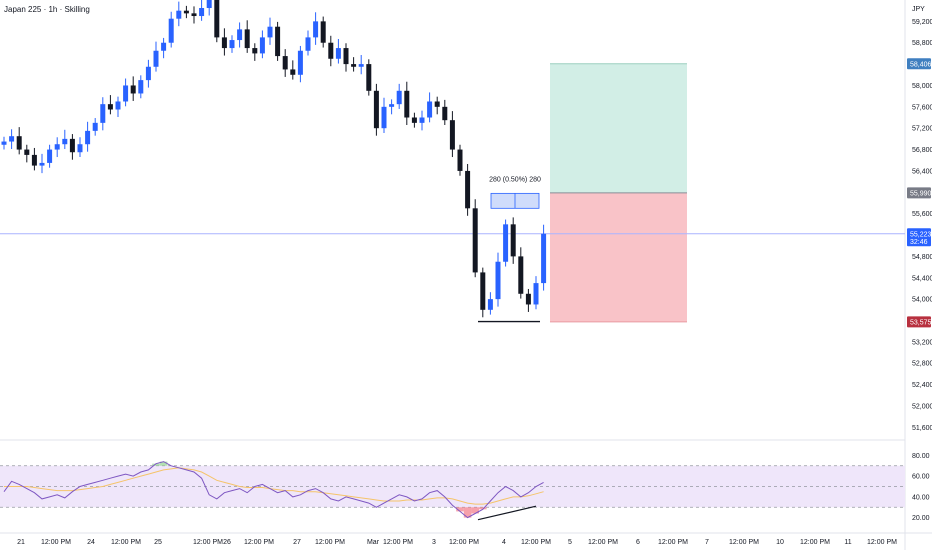  Describe the element at coordinates (921, 234) in the screenshot. I see `current-price-tag: 55,223` at that location.